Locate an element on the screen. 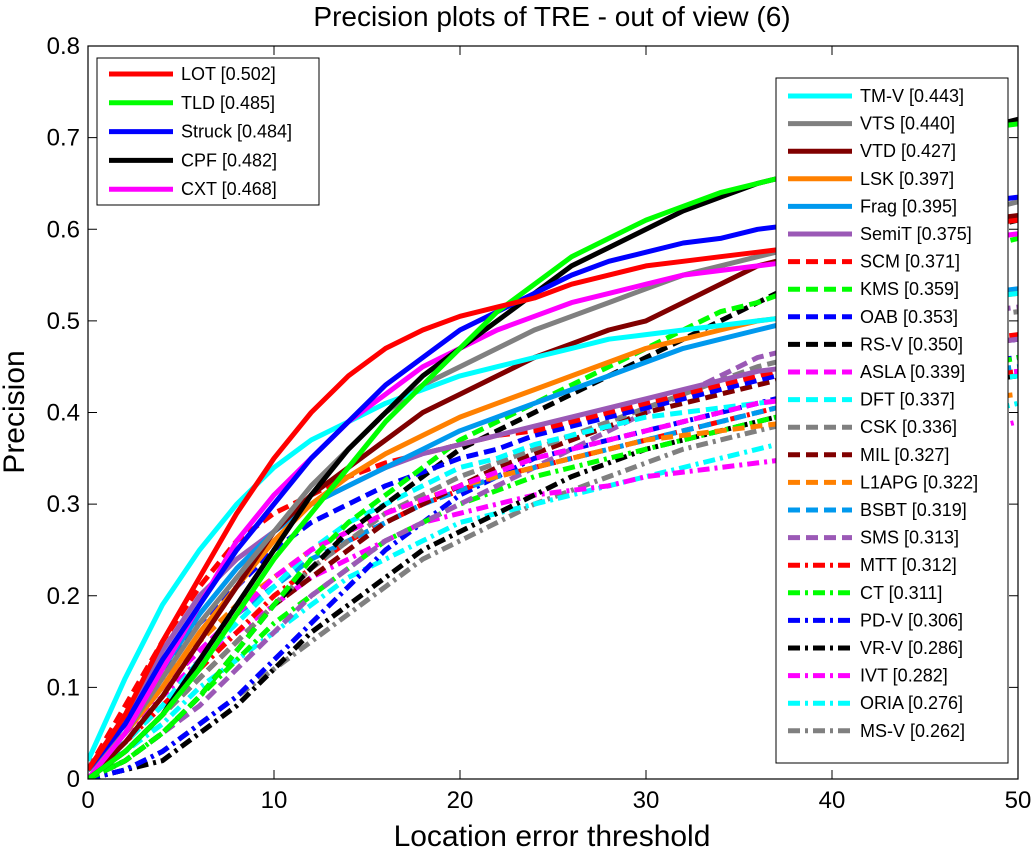  y-tick-label: 0 is located at coordinates (73, 779).